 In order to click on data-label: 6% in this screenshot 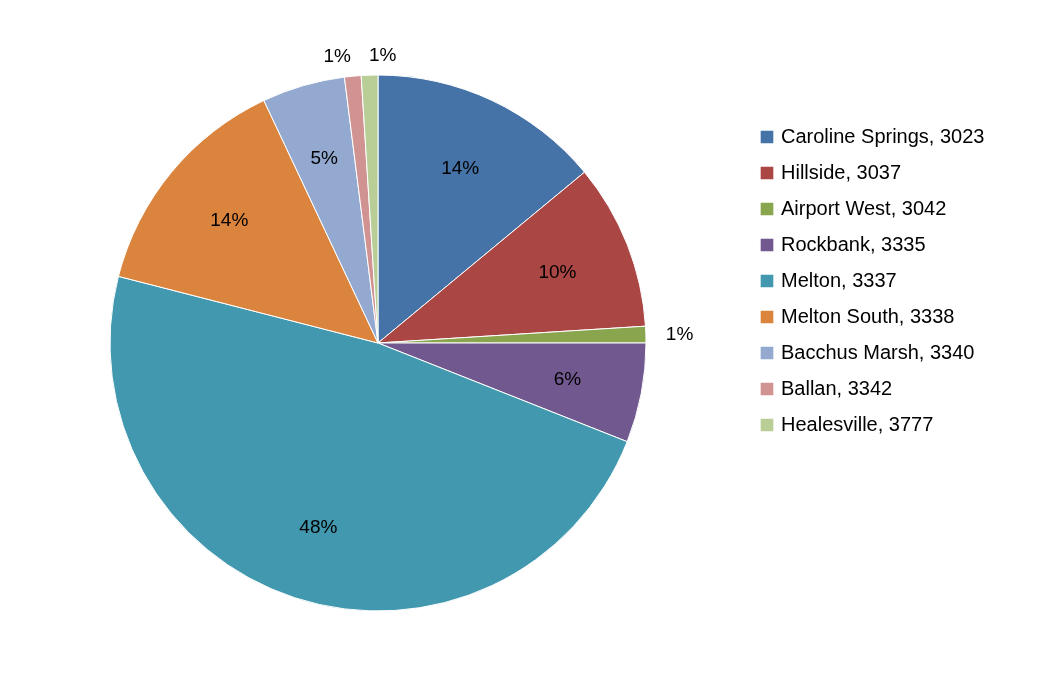, I will do `click(567, 379)`.